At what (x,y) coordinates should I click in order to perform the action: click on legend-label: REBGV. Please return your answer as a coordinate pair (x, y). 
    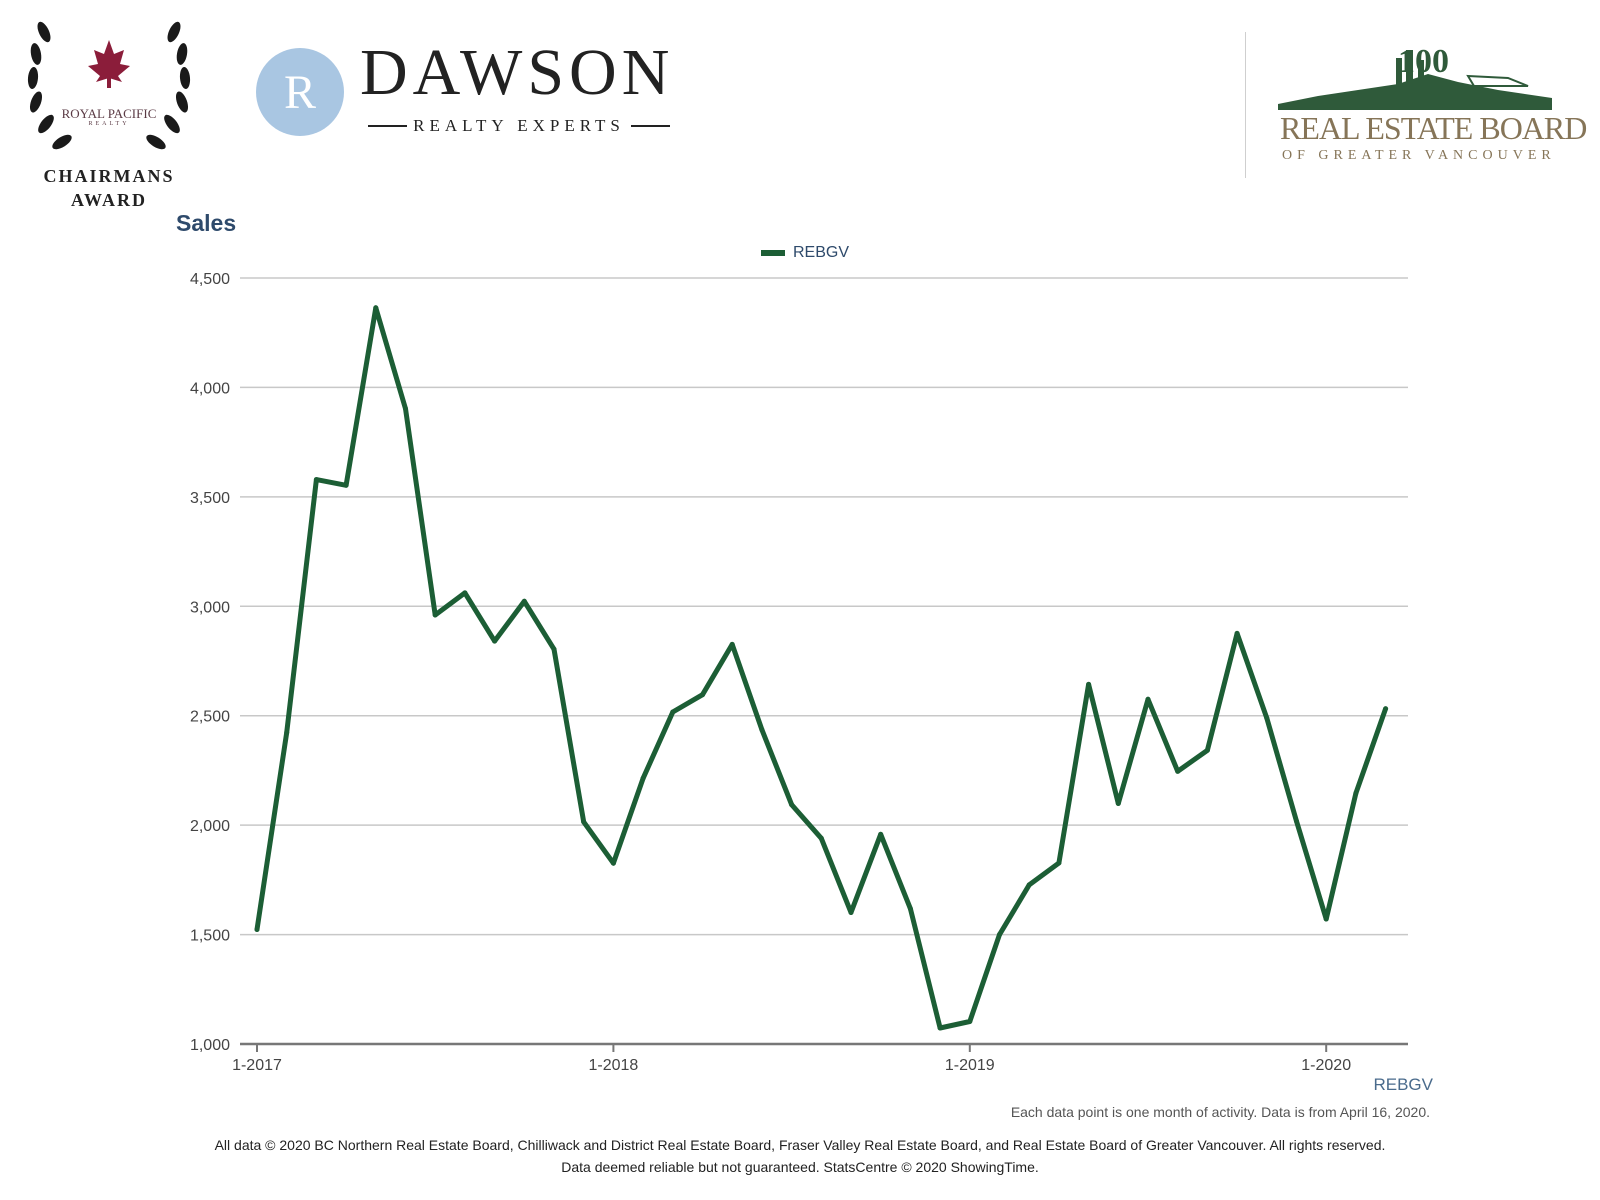
    Looking at the image, I should click on (821, 252).